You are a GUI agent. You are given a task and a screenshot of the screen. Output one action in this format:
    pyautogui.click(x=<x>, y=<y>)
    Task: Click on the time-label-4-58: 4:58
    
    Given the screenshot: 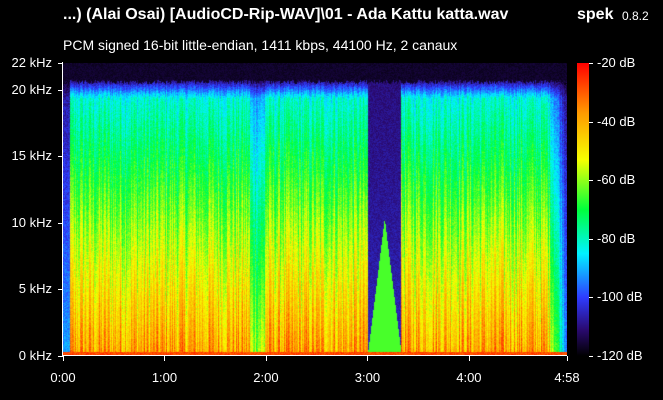 What is the action you would take?
    pyautogui.click(x=567, y=377)
    